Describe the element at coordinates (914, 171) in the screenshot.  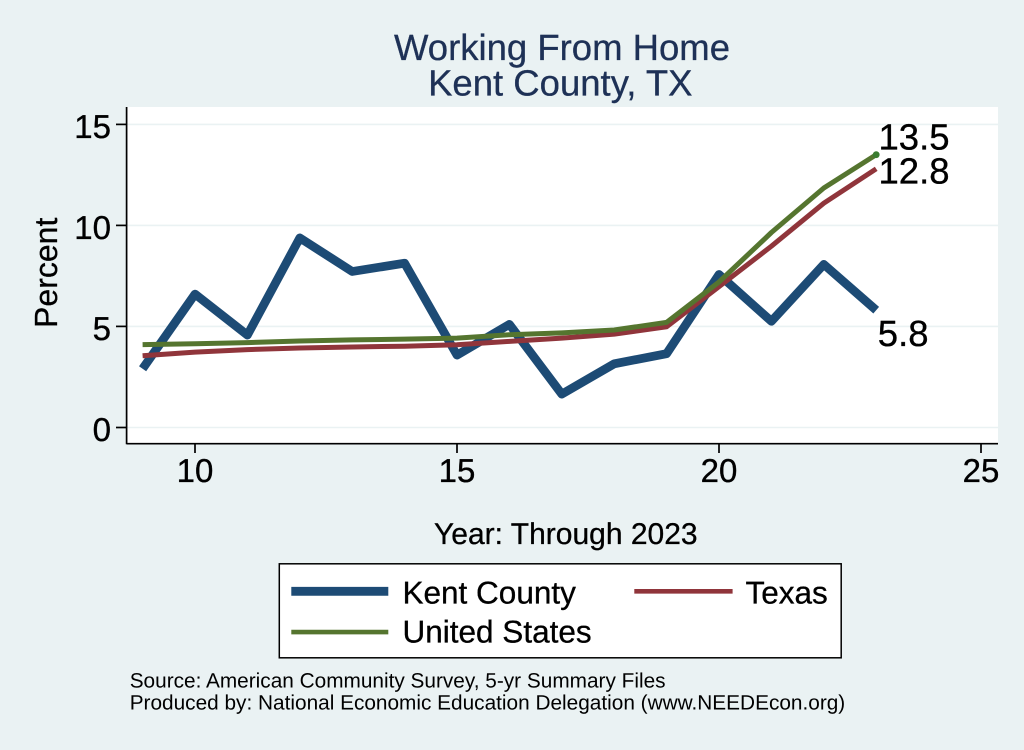
I see `svg-text: 12.8` at that location.